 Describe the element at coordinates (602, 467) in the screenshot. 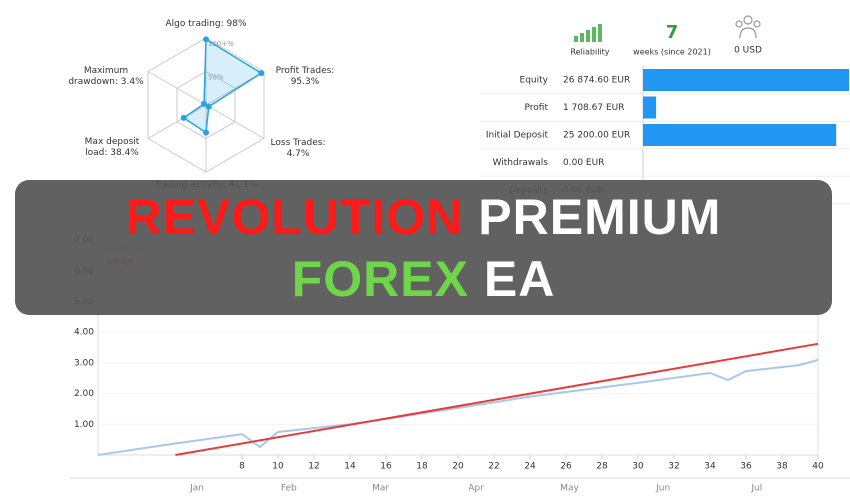

I see `x-tick-label: 28` at that location.